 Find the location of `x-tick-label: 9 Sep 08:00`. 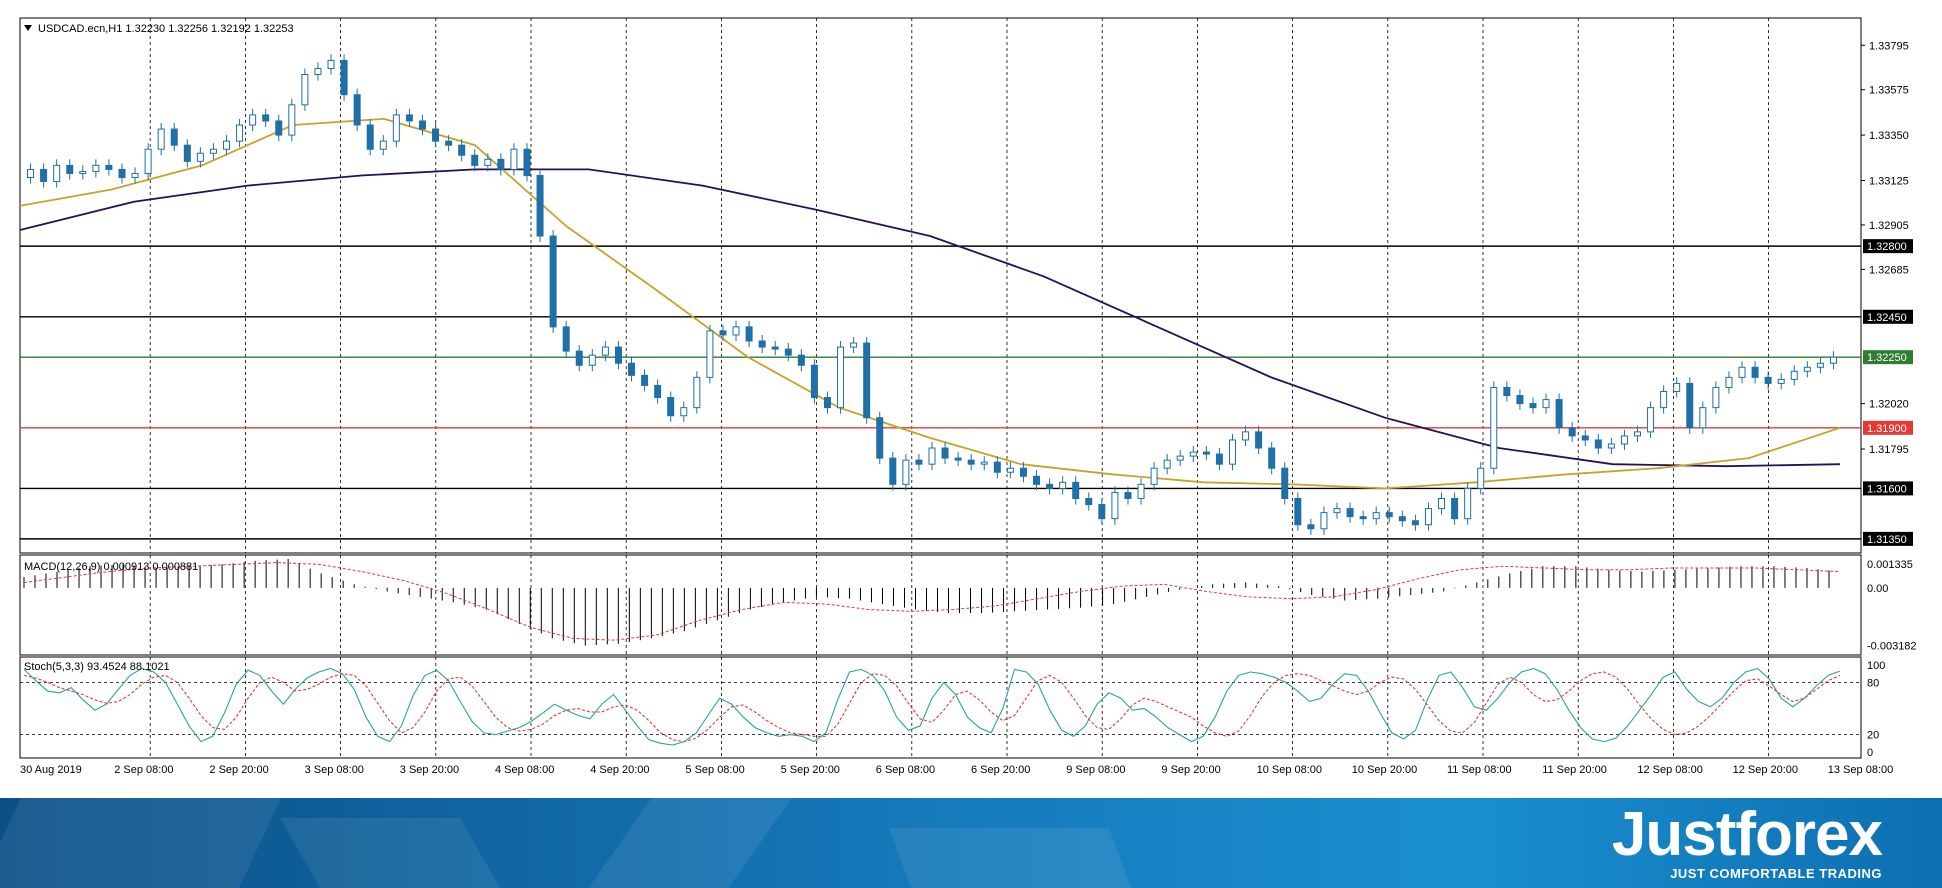

x-tick-label: 9 Sep 08:00 is located at coordinates (1095, 770).